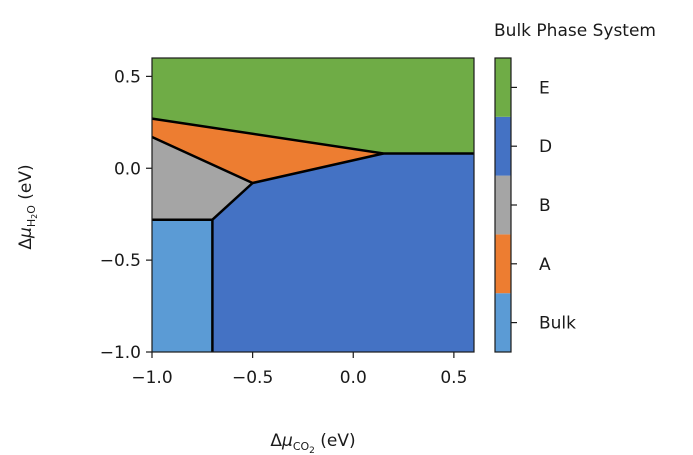 Image resolution: width=693 pixels, height=455 pixels. I want to click on colorbar-label: E, so click(544, 88).